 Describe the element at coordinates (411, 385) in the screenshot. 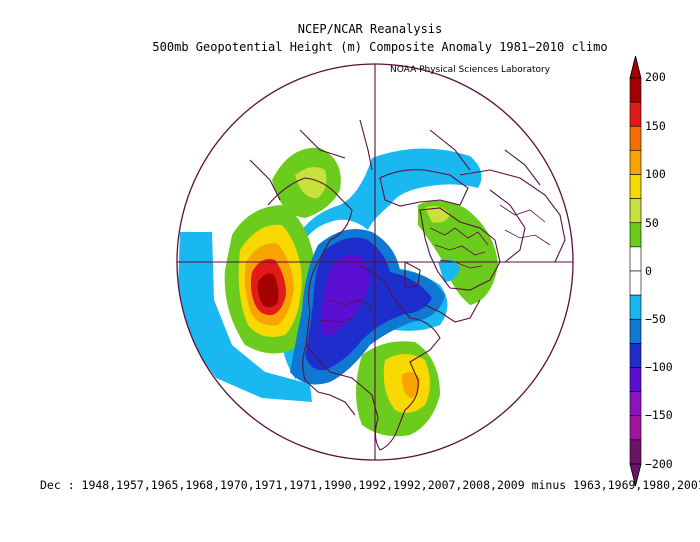

I see `anomaly-positive-east-us-orange` at that location.